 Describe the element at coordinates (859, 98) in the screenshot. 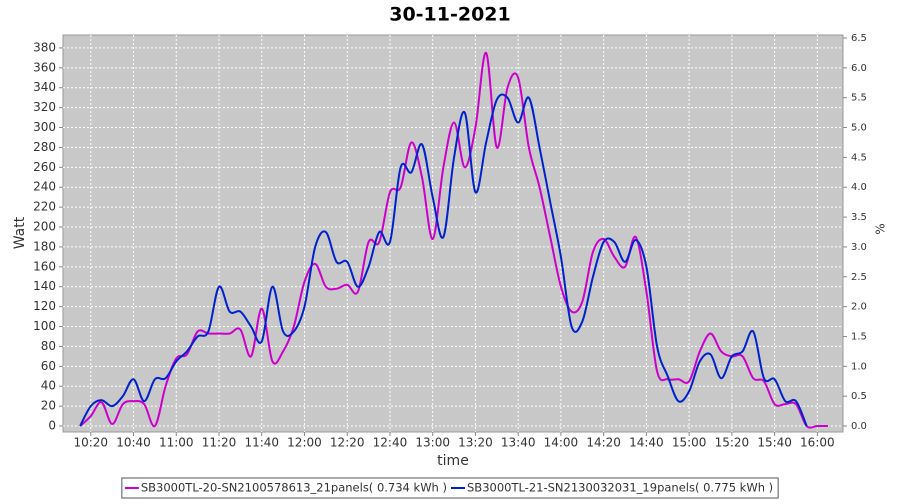

I see `y2-tick-label: 5.5` at that location.